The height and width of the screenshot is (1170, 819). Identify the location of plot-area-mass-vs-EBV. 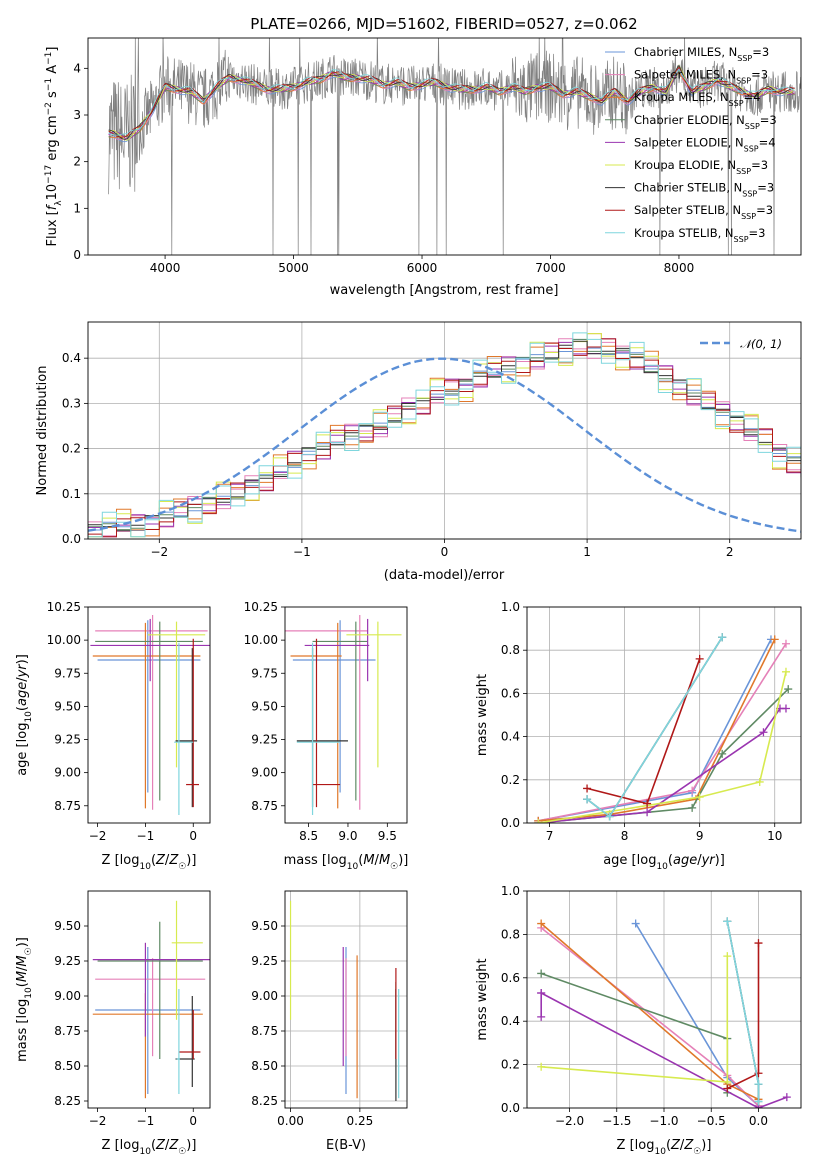
(344, 1000).